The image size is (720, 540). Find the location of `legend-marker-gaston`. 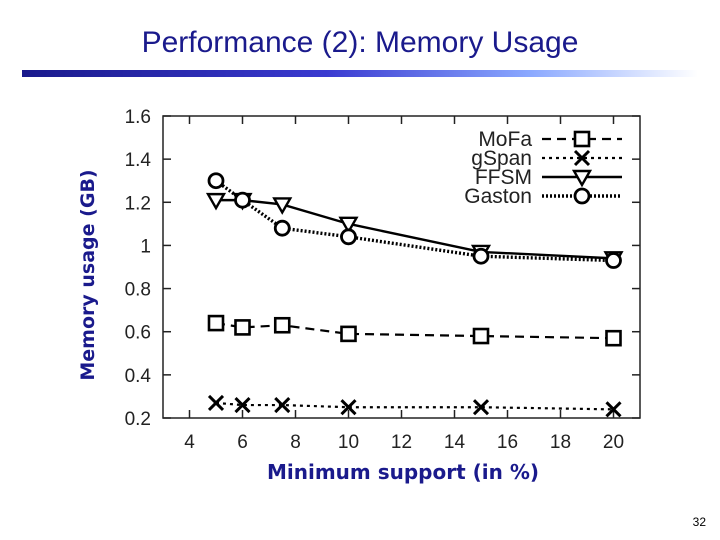

legend-marker-gaston is located at coordinates (582, 196).